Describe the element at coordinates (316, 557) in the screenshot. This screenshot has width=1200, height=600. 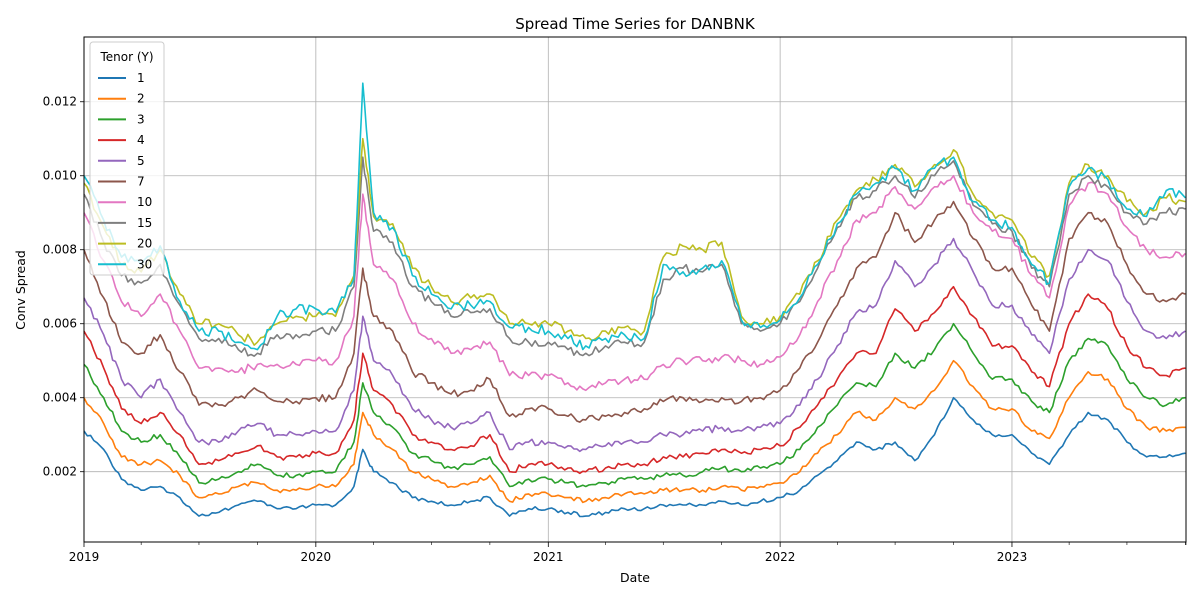
I see `x-tick-label: 2020` at that location.